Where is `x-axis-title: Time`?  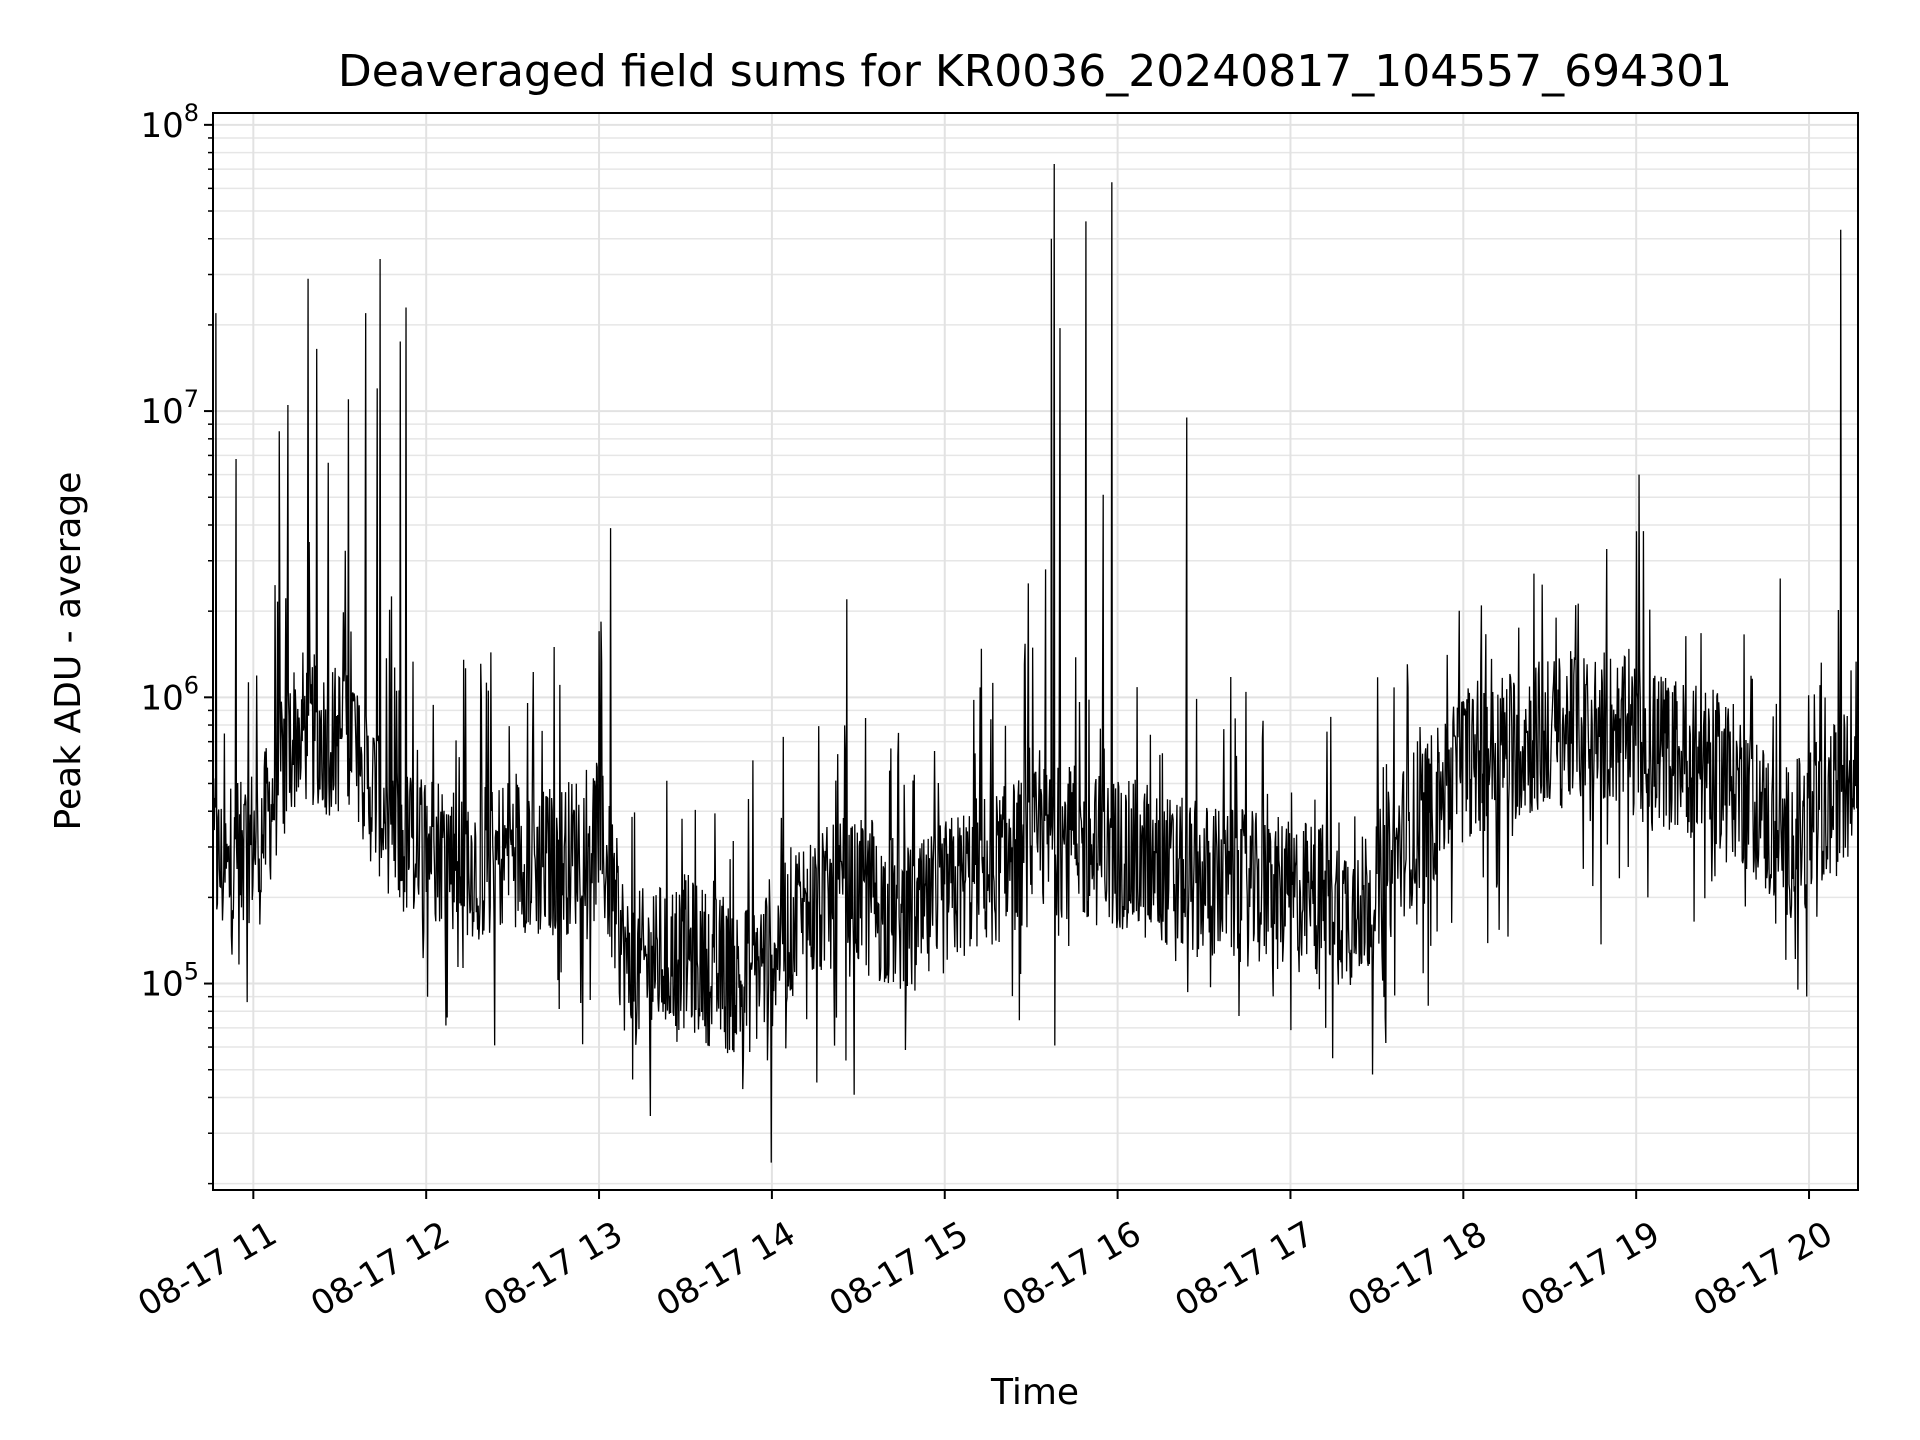 x-axis-title: Time is located at coordinates (1034, 1392).